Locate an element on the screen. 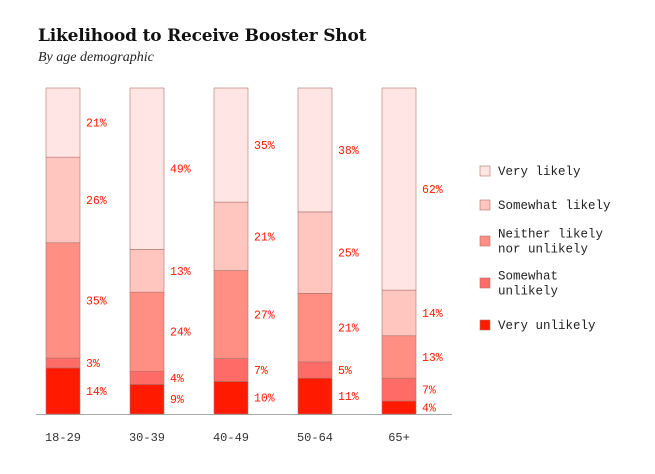 The height and width of the screenshot is (474, 655). bar-segment-30-39-somewhat-likely is located at coordinates (147, 271).